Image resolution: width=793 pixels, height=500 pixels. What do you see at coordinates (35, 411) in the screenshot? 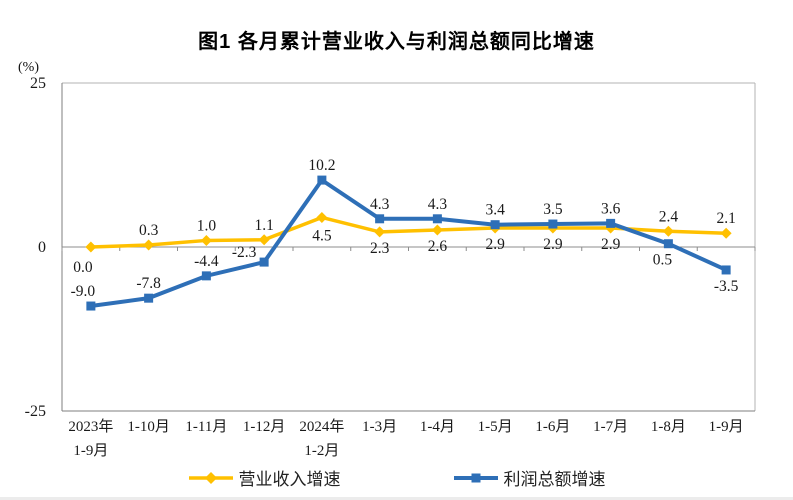
I see `y-tick-label: -25` at bounding box center [35, 411].